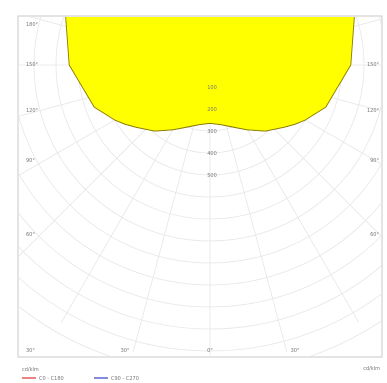 This screenshot has width=387, height=383. What do you see at coordinates (30, 235) in the screenshot?
I see `angle-label-left: 60°` at bounding box center [30, 235].